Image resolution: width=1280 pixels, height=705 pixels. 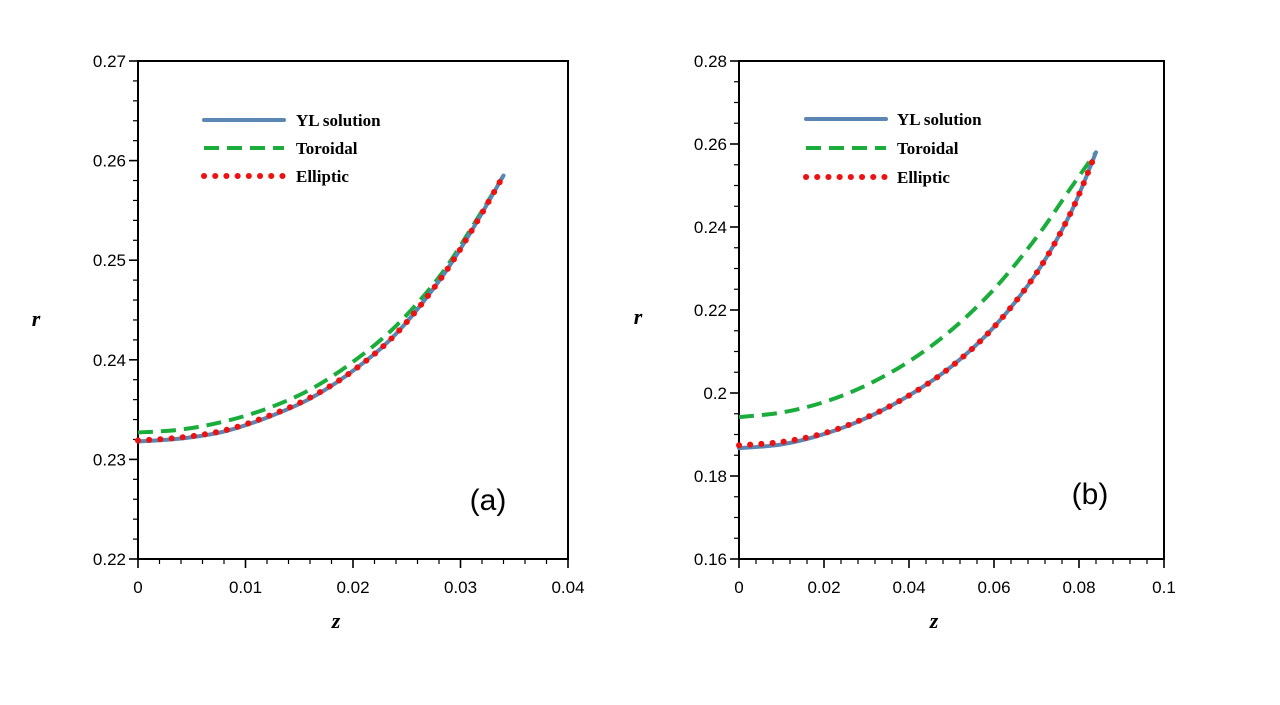 What do you see at coordinates (109, 459) in the screenshot?
I see `y-tick-label: 0.23` at bounding box center [109, 459].